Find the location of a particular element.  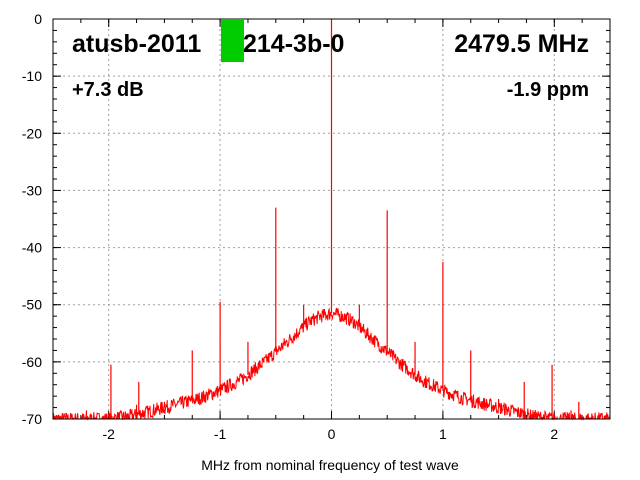

y-tick-label: -60 is located at coordinates (32, 362).